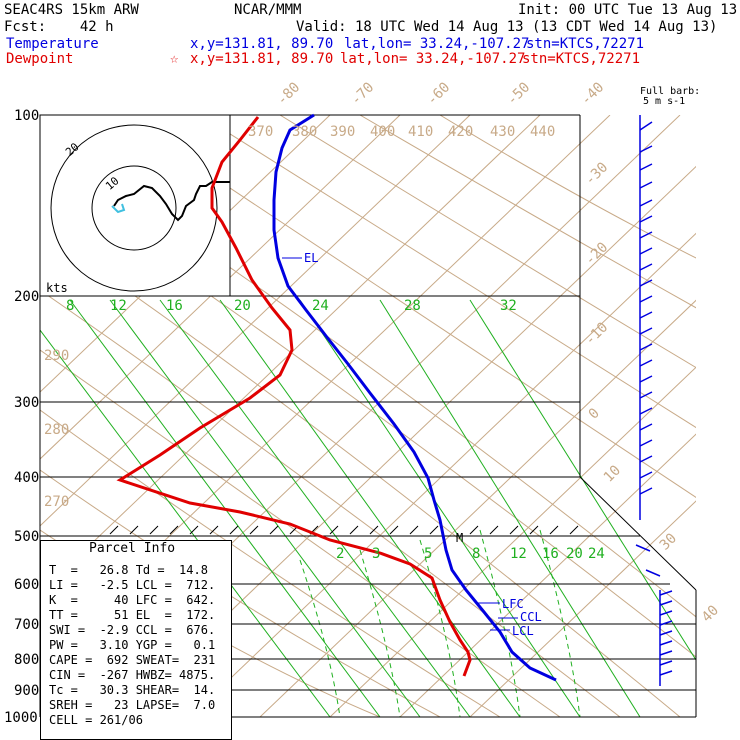 This screenshot has height=740, width=740. I want to click on temperature-latlon: lat,lon= 33.24,-107.27, so click(437, 44).